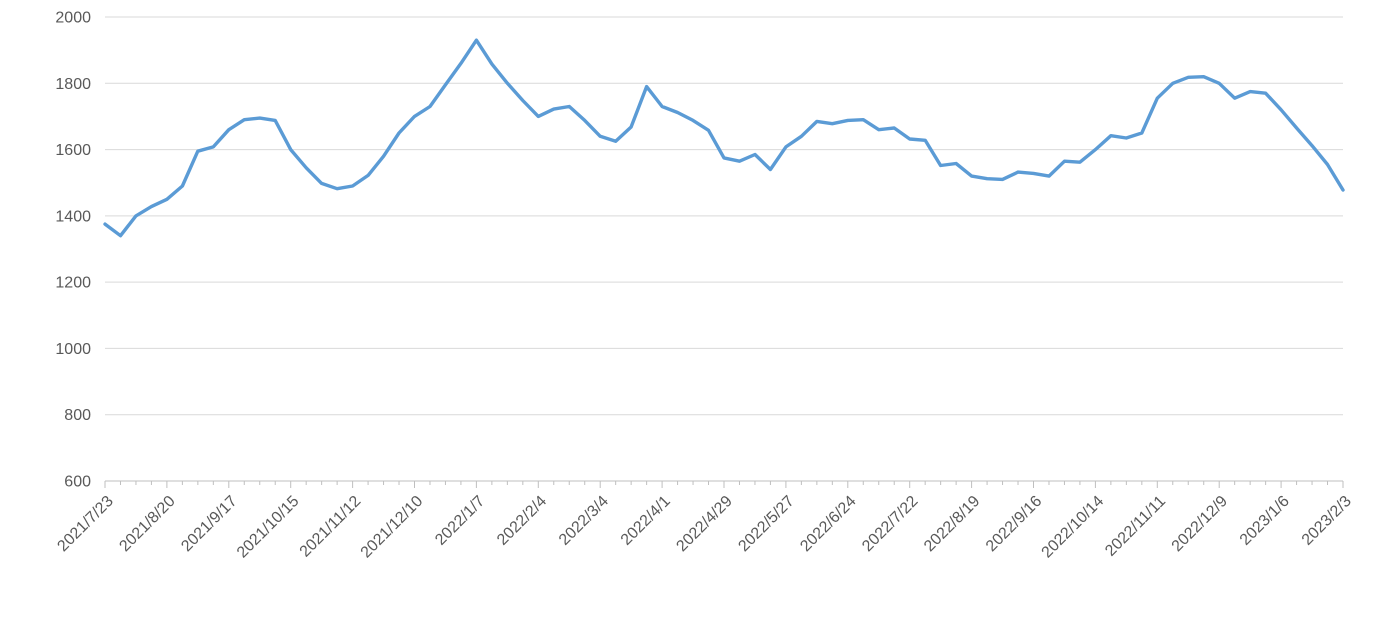  What do you see at coordinates (73, 216) in the screenshot?
I see `y-axis-tick-label: 1400` at bounding box center [73, 216].